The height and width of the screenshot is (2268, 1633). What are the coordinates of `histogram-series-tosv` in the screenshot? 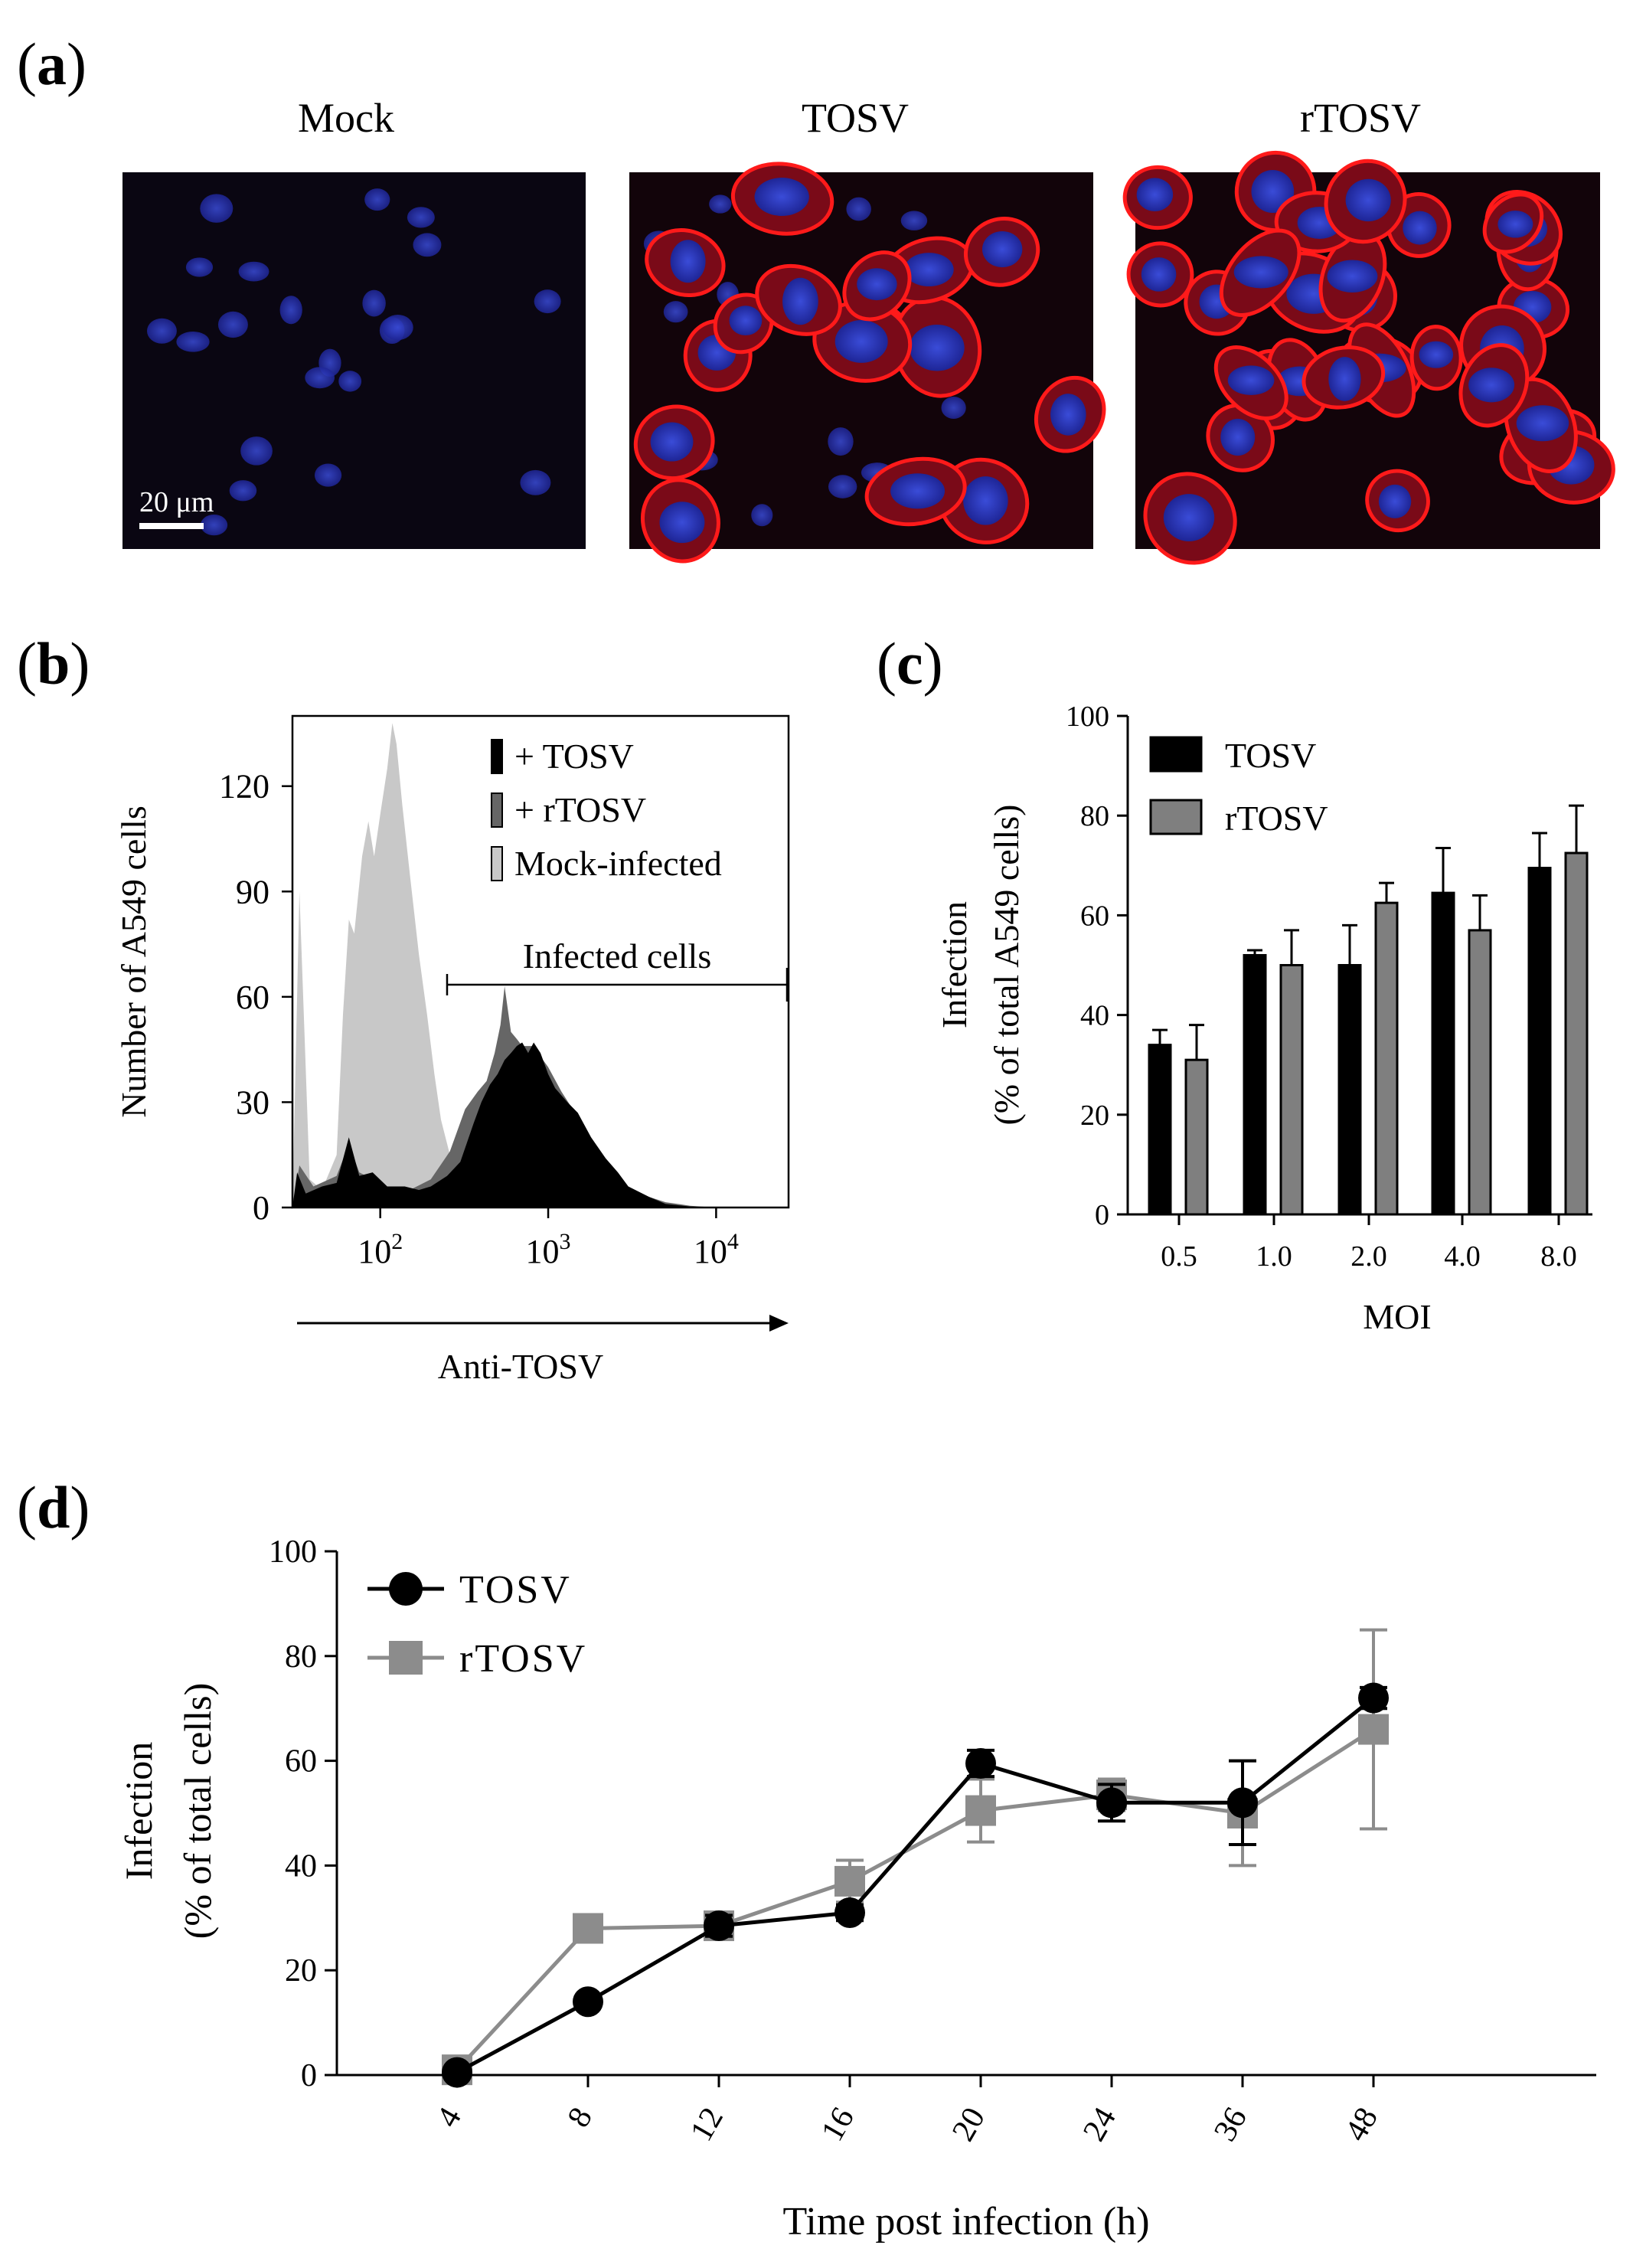 It's located at (504, 1125).